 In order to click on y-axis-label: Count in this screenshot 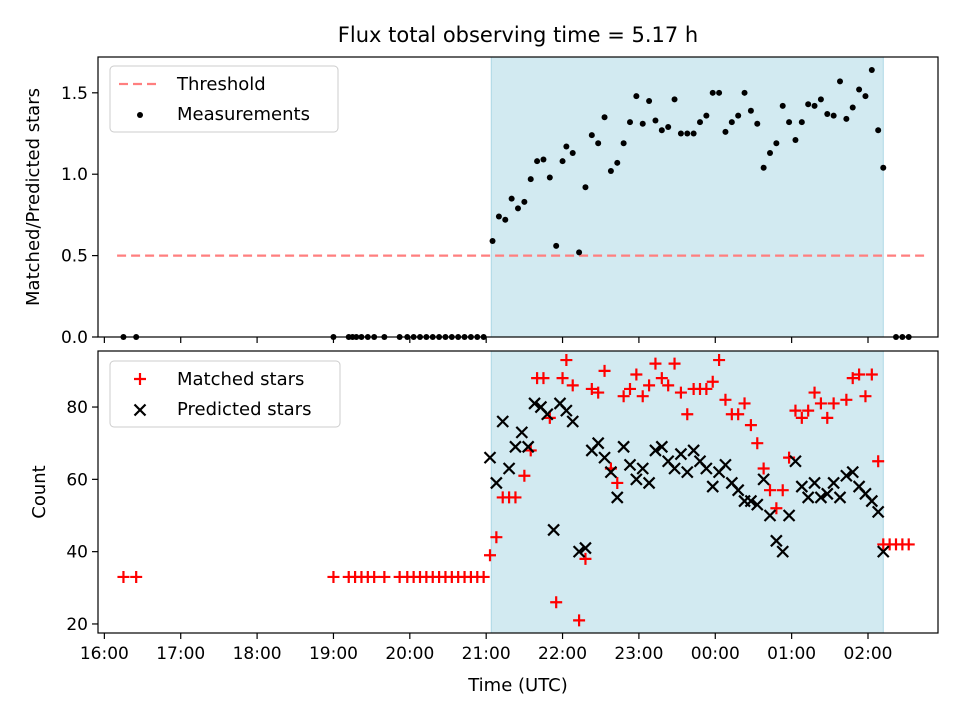, I will do `click(39, 491)`.